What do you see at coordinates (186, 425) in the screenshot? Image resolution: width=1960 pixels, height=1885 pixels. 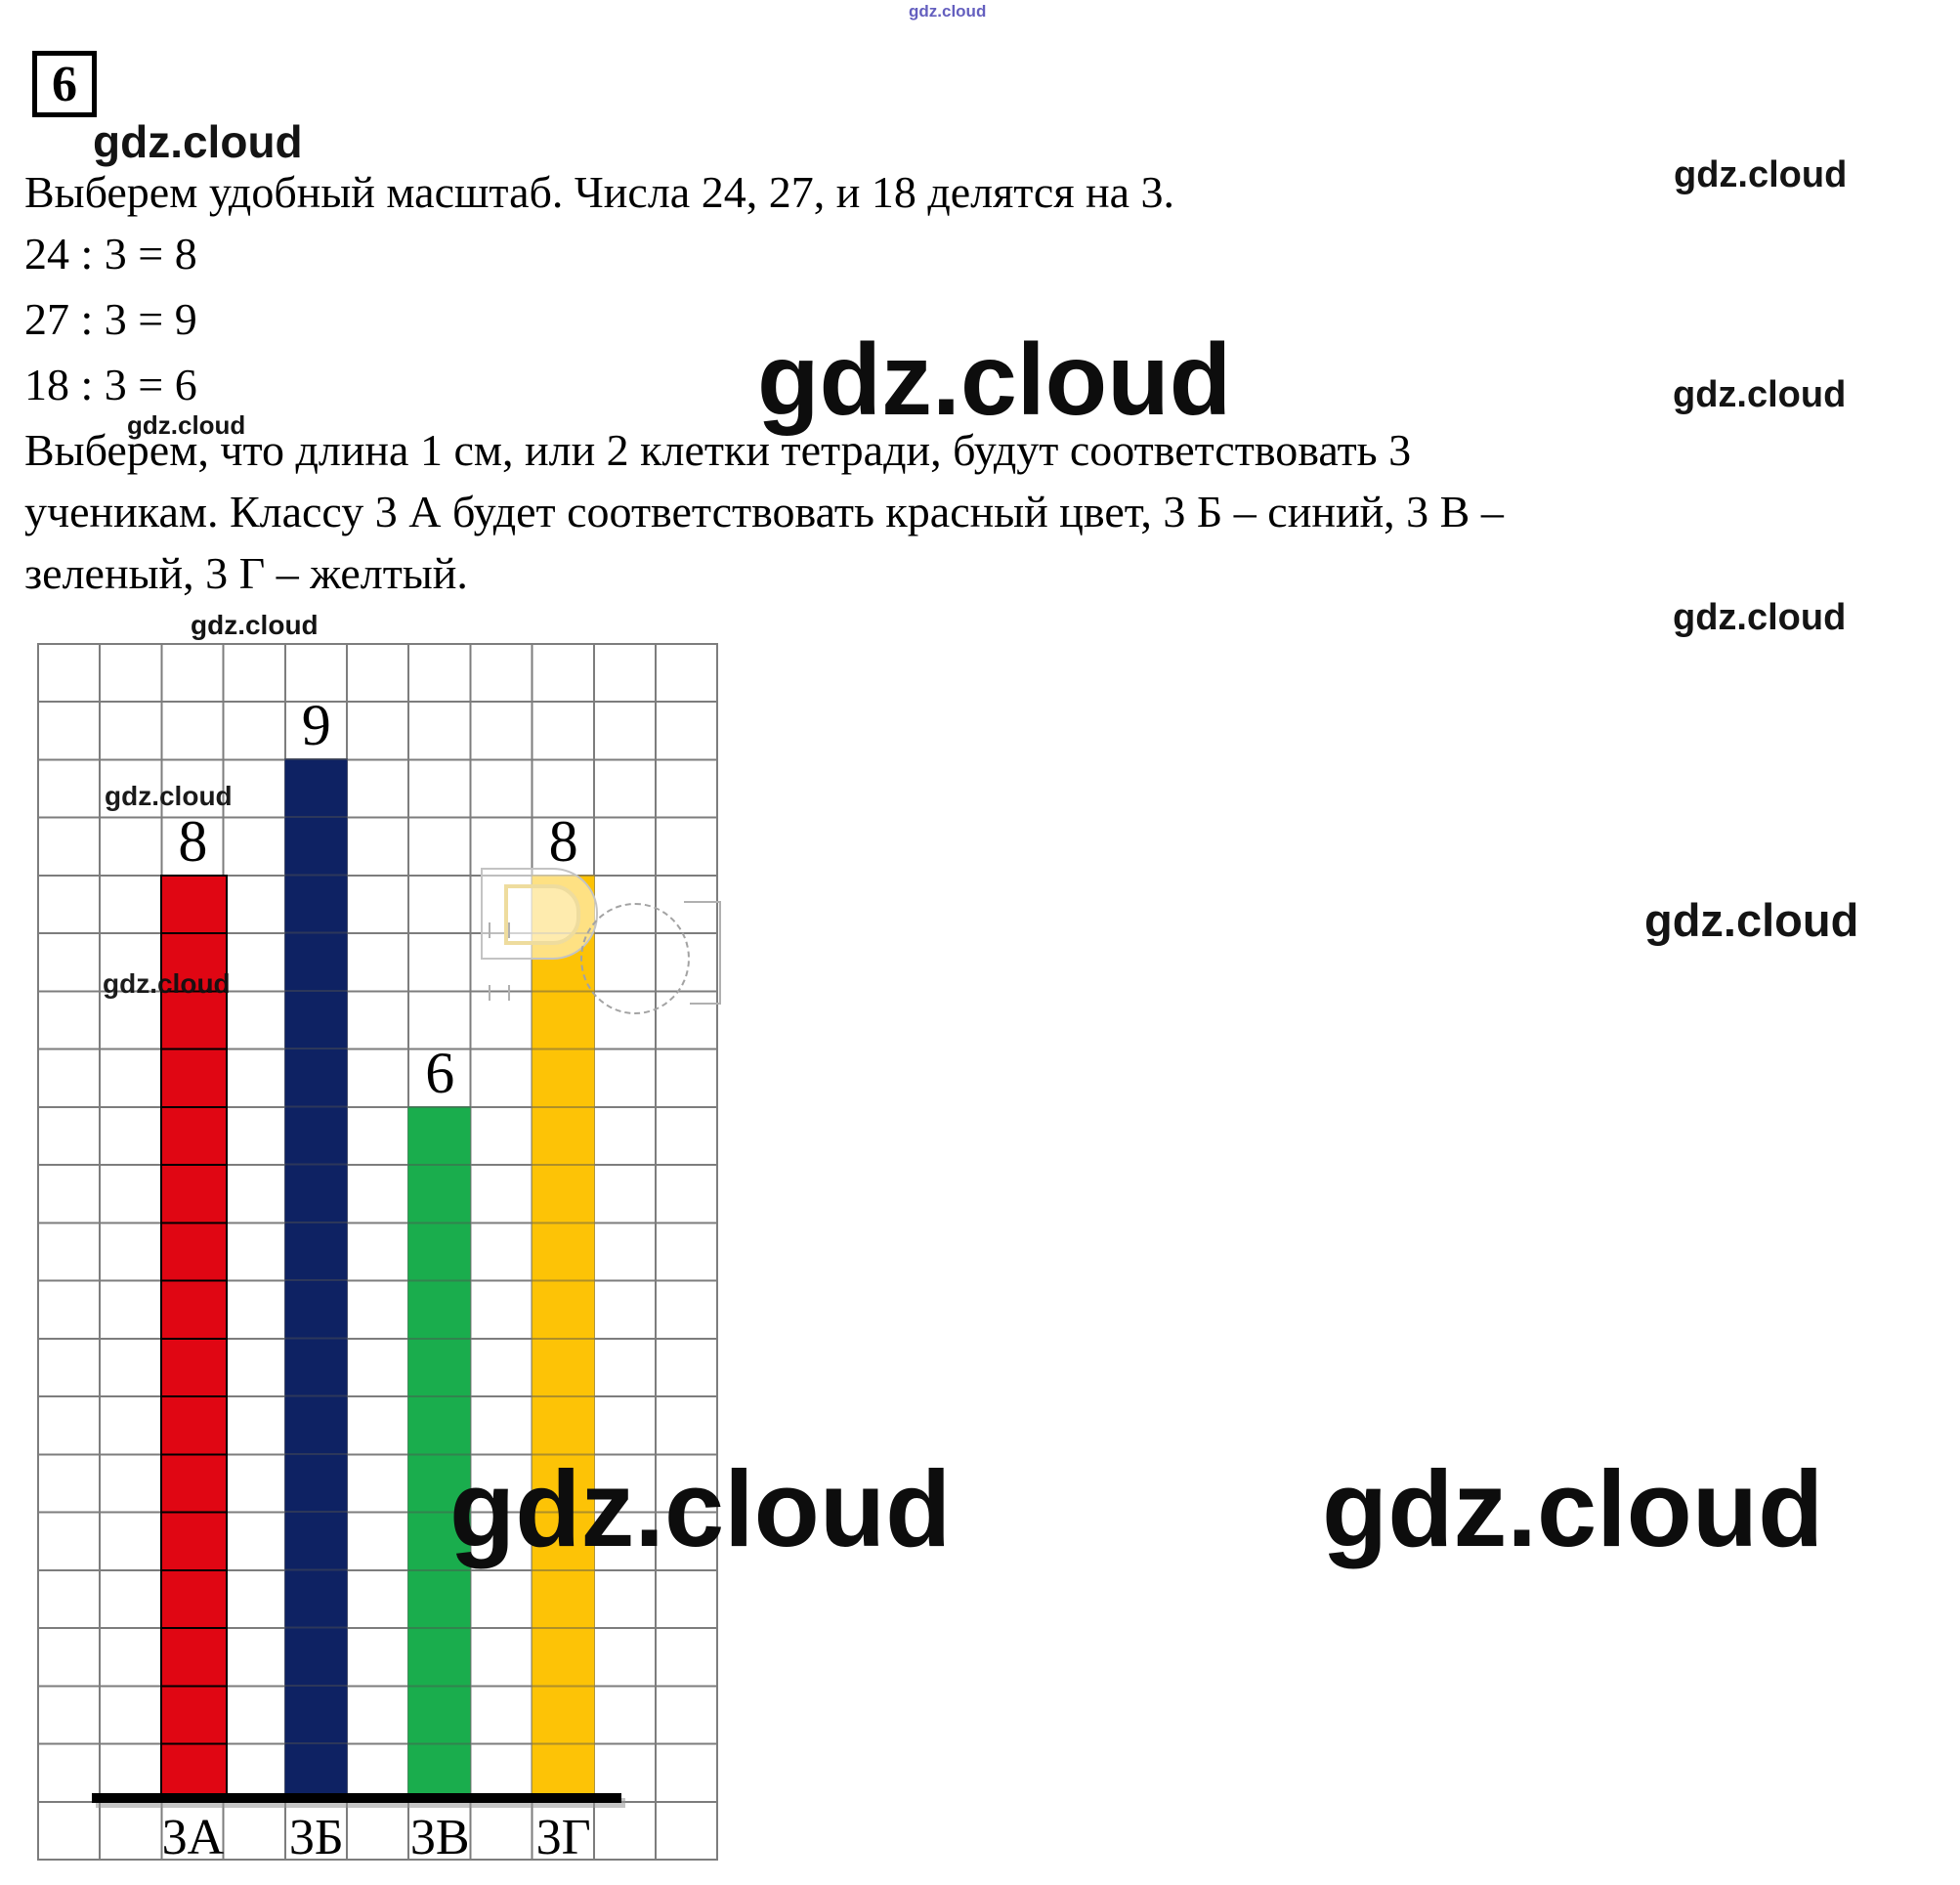 I see `gdz-watermark-5: gdz.cloud` at bounding box center [186, 425].